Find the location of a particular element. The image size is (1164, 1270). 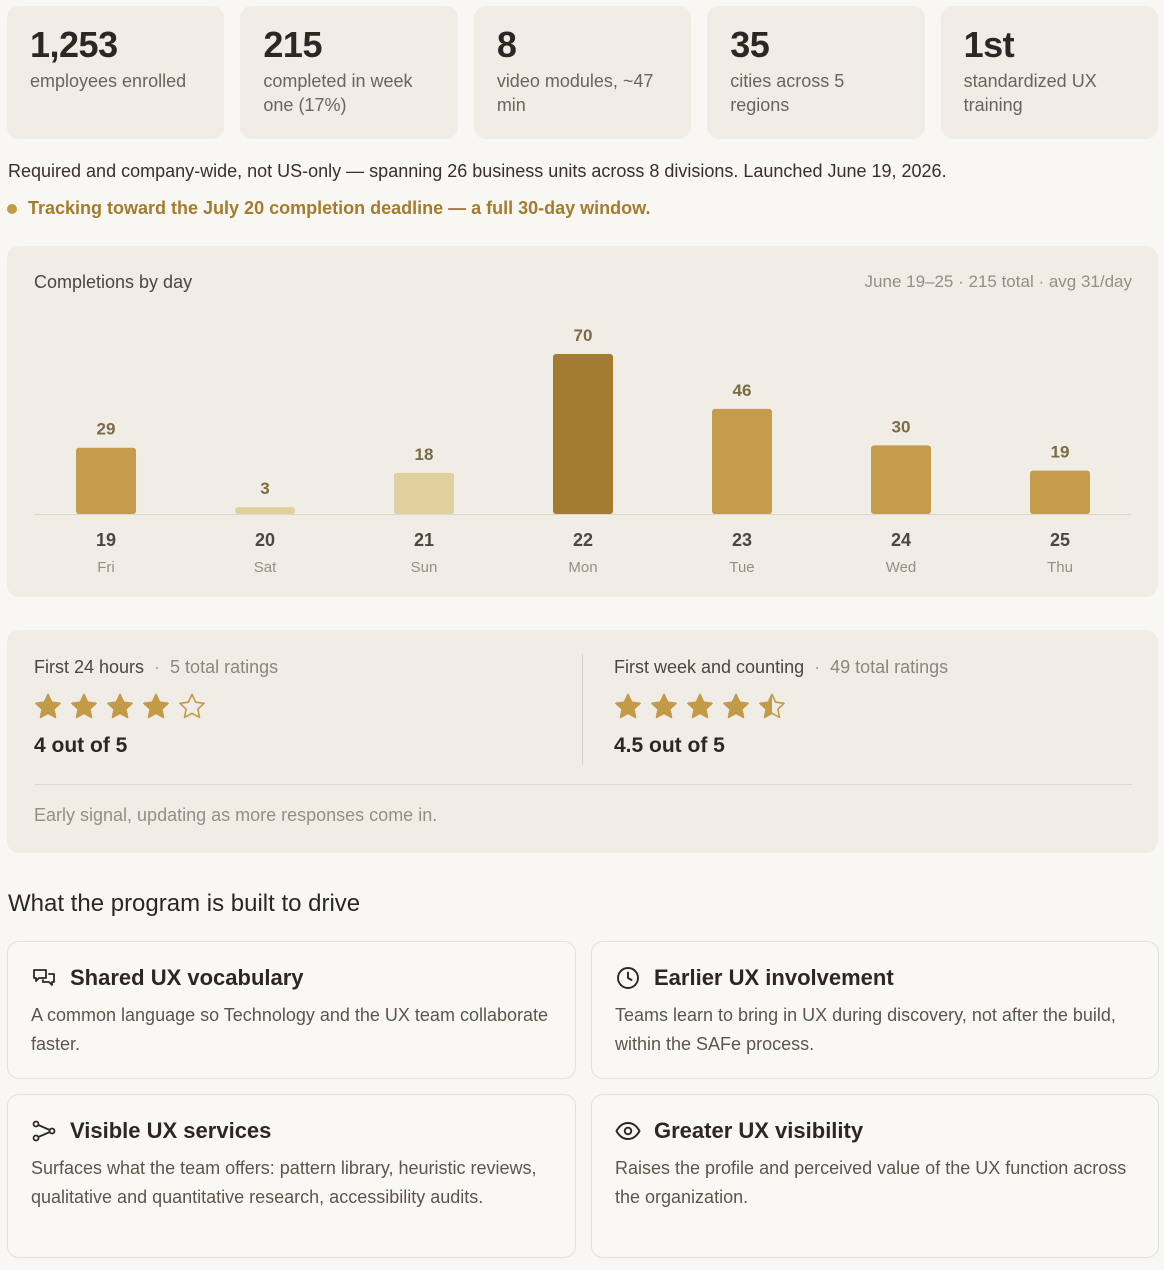

rating-header: First 24 hours · 5 total ratings is located at coordinates (156, 667).